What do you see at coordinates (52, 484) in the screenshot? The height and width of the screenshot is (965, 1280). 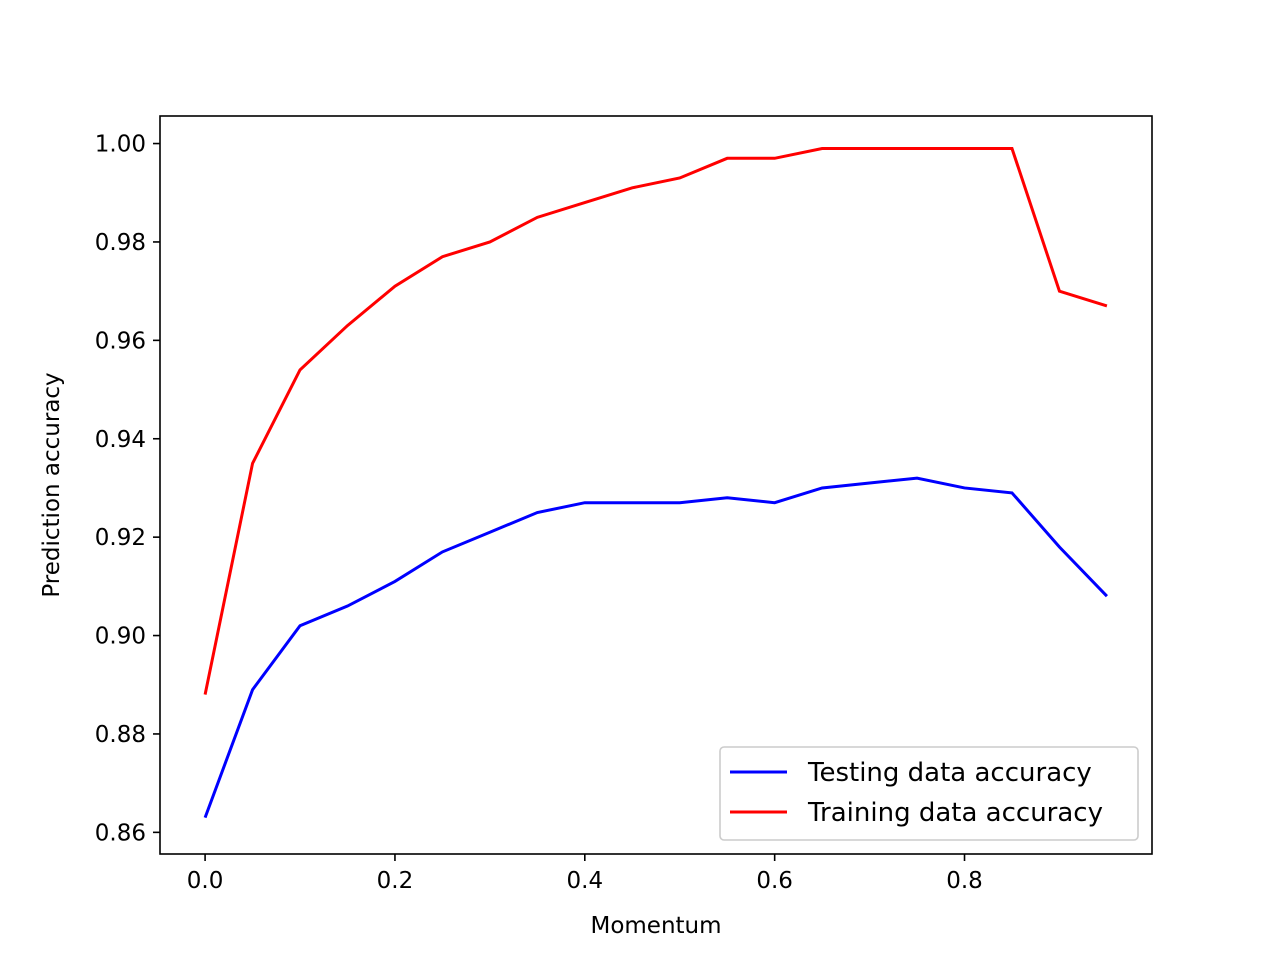 I see `y-axis-label: Prediction accuracy` at bounding box center [52, 484].